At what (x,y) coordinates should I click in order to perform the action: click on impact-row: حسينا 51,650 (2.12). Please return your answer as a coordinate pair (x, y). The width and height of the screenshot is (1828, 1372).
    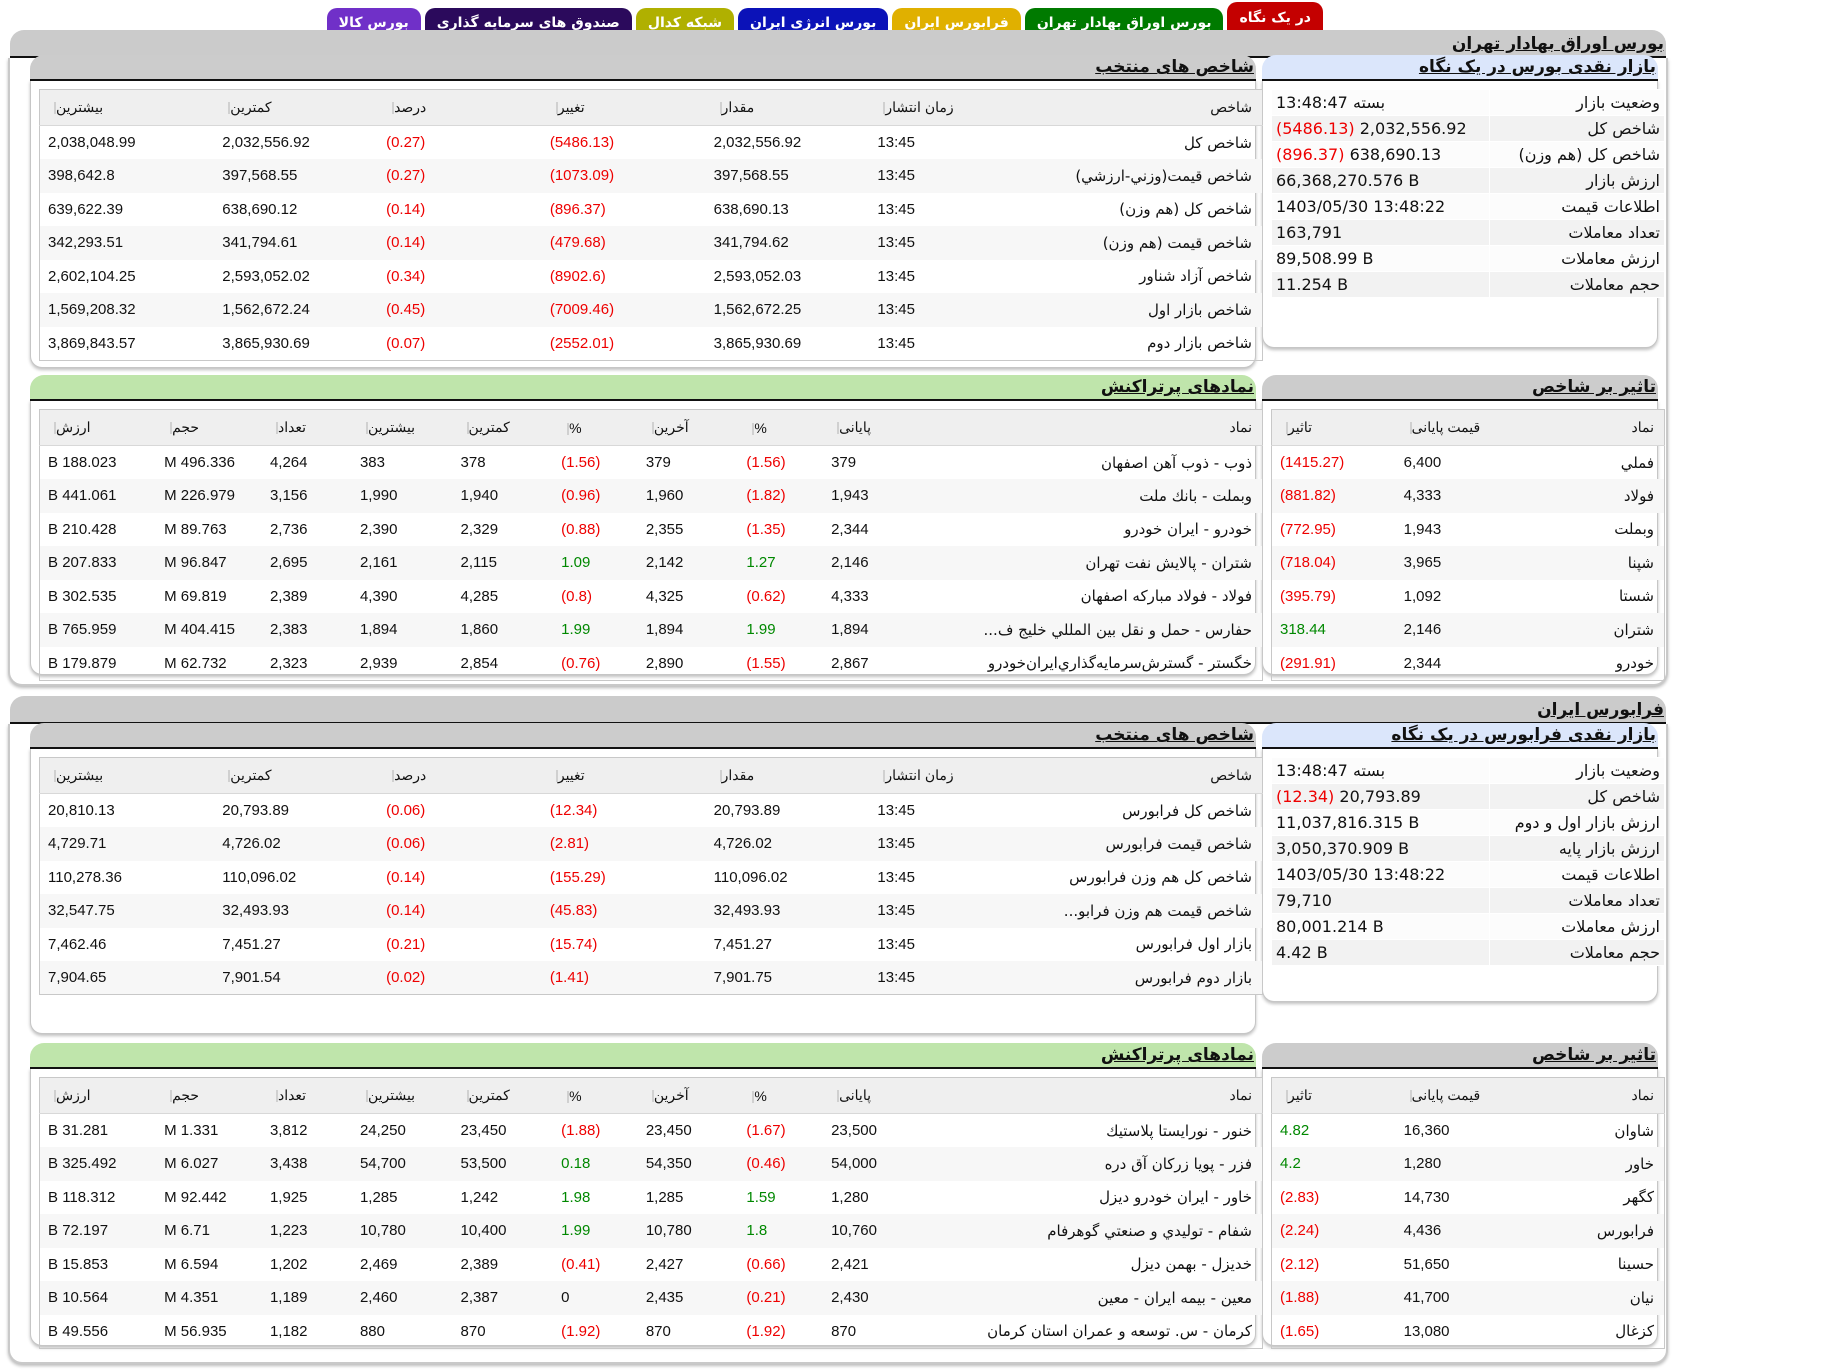
    Looking at the image, I should click on (1468, 1265).